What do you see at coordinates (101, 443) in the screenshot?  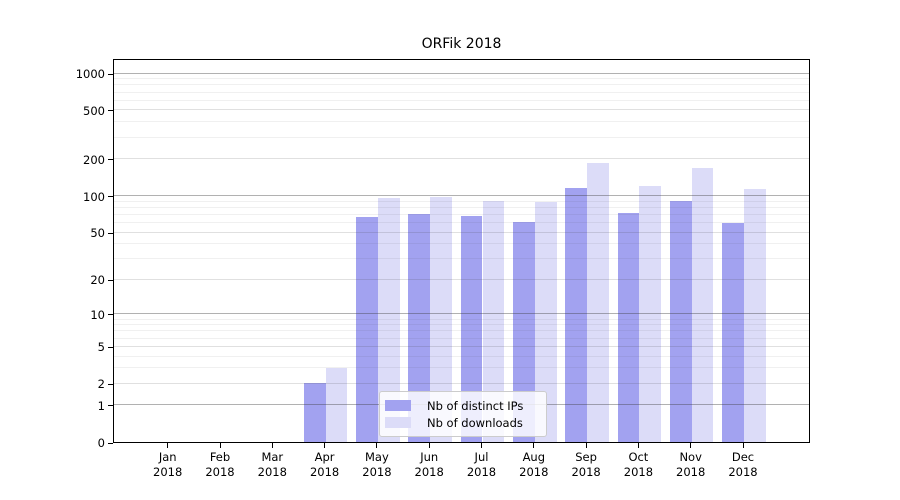 I see `y-tick-label: 0` at bounding box center [101, 443].